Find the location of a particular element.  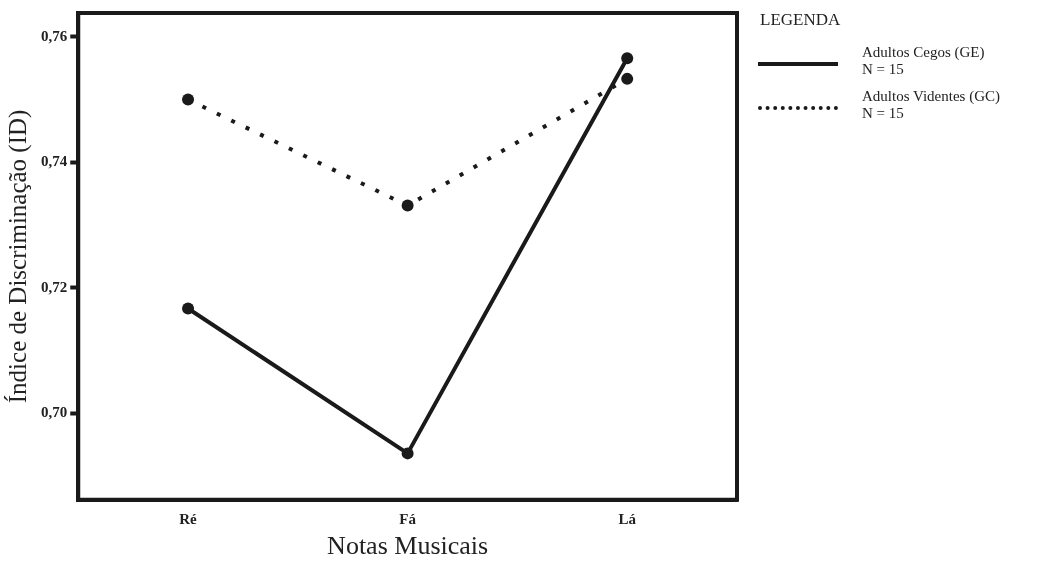

y-tick-label: 0,76 is located at coordinates (54, 35).